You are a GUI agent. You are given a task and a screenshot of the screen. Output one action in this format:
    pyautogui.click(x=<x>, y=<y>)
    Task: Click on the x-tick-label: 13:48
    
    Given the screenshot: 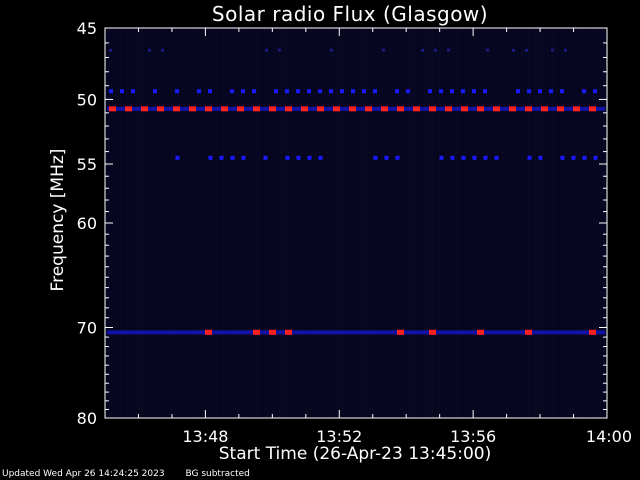 What is the action you would take?
    pyautogui.click(x=205, y=436)
    